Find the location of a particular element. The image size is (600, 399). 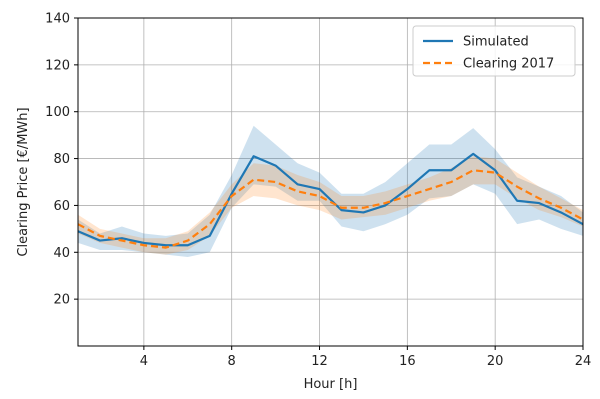

y-tick-label: 20 is located at coordinates (61, 300).